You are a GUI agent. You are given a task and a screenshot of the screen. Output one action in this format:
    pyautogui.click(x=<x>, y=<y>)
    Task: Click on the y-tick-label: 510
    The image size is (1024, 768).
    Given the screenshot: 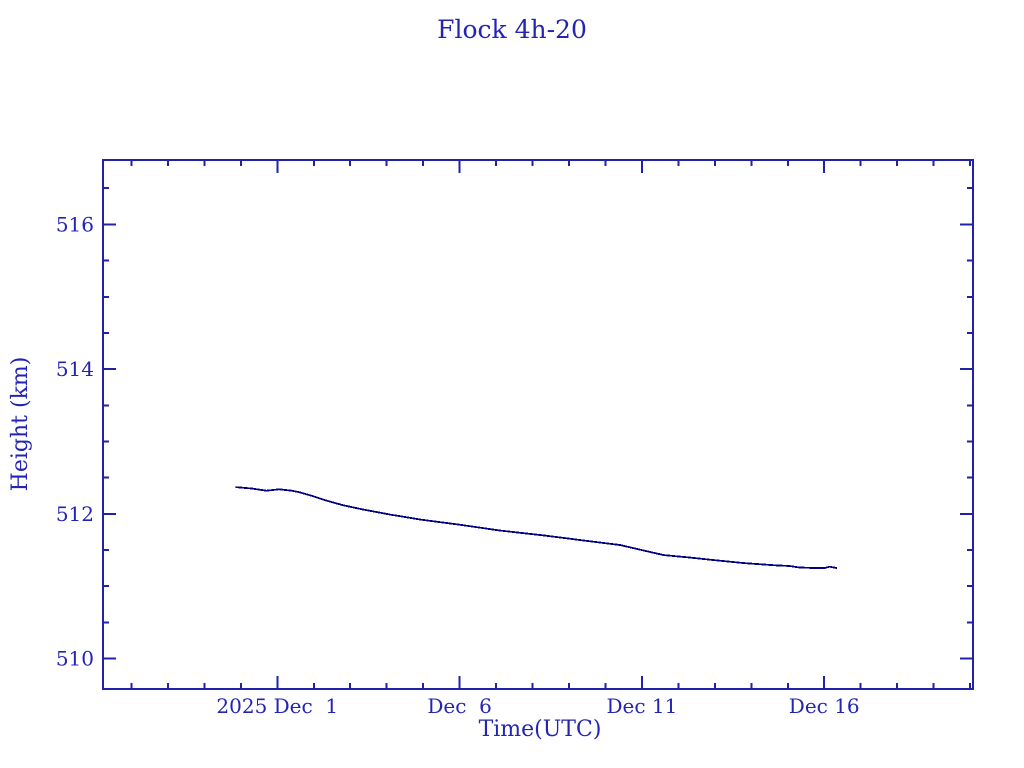 What is the action you would take?
    pyautogui.click(x=75, y=659)
    